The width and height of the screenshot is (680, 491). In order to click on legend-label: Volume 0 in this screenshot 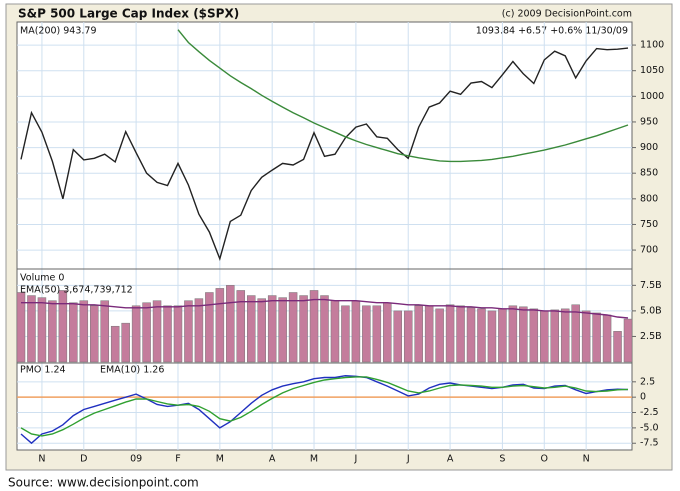, I will do `click(42, 278)`.